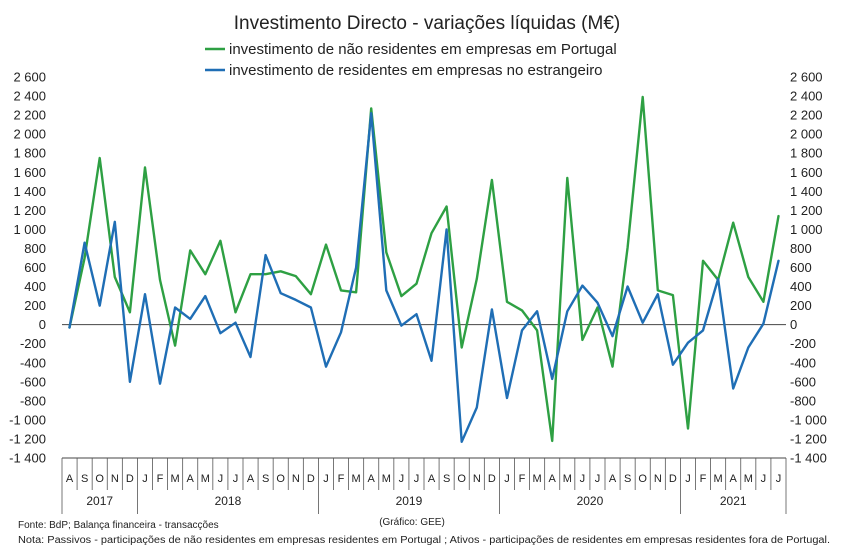 The height and width of the screenshot is (559, 850). What do you see at coordinates (801, 248) in the screenshot?
I see `y-tick-label-right: 800` at bounding box center [801, 248].